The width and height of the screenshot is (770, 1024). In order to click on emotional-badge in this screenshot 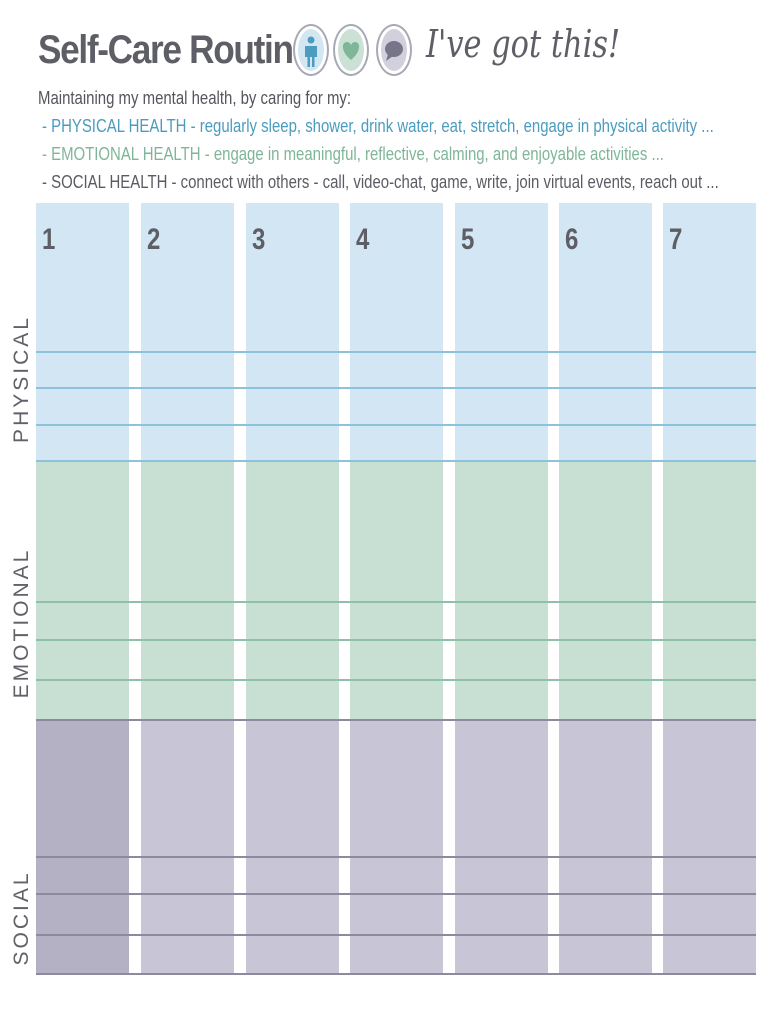, I will do `click(351, 50)`.